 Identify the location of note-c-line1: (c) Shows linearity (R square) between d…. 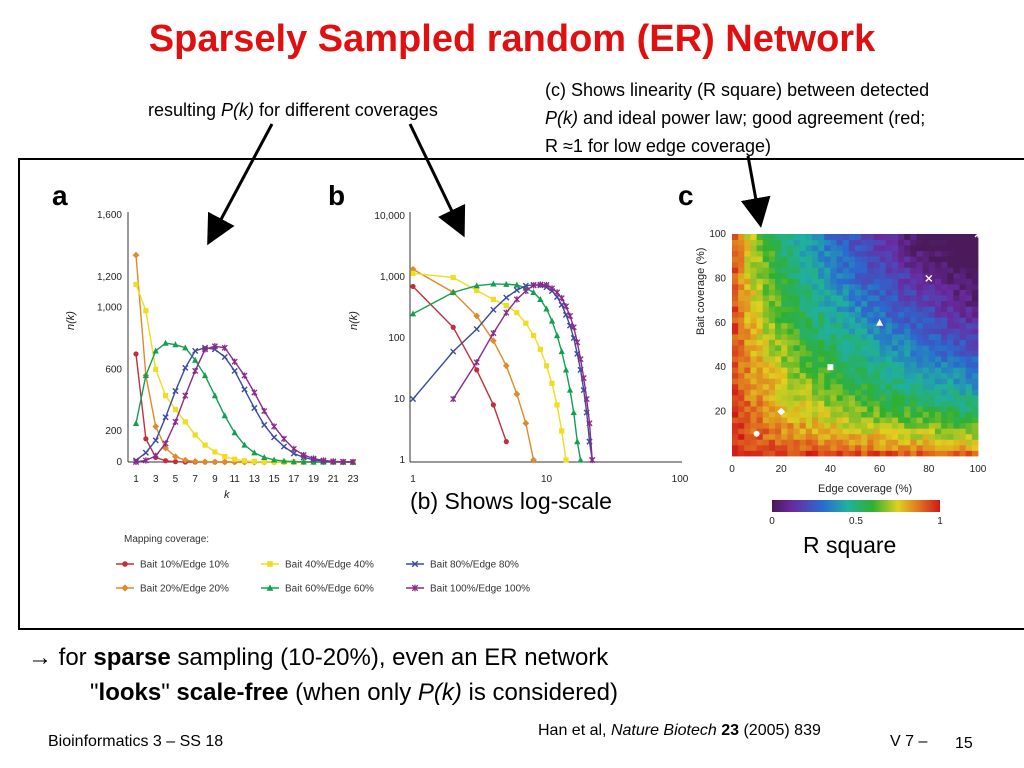
(737, 90).